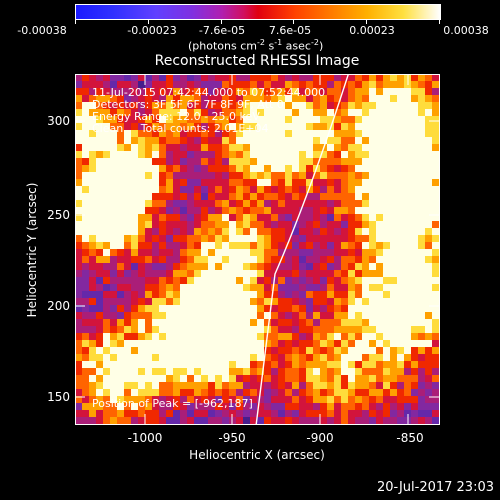 Image resolution: width=500 pixels, height=500 pixels. I want to click on colorbar-label: -7.6e-05, so click(222, 30).